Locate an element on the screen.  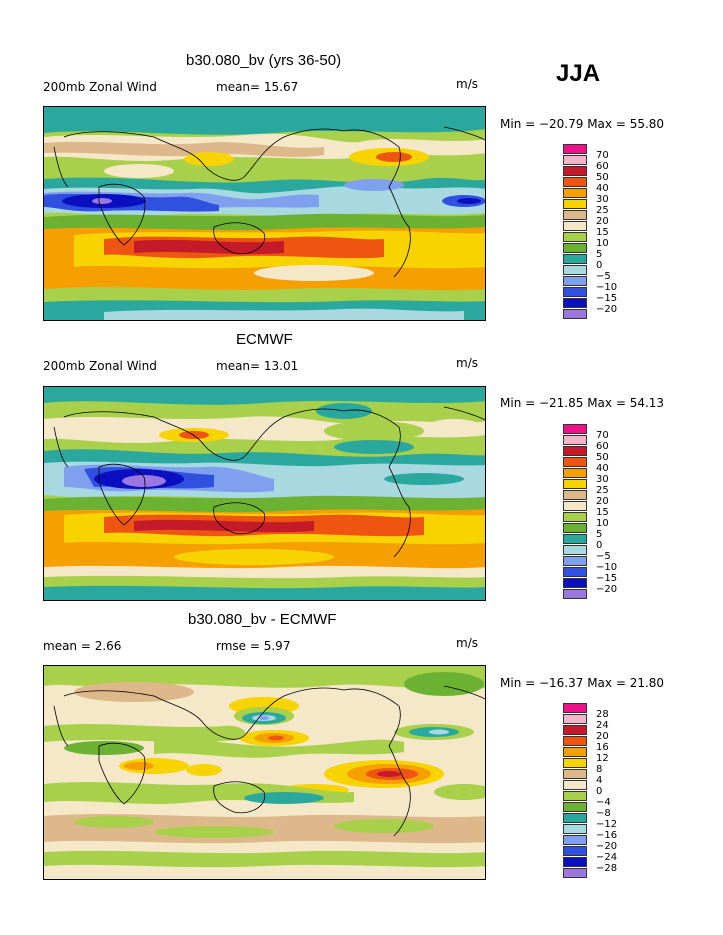
panel-3-units: m/s is located at coordinates (467, 643).